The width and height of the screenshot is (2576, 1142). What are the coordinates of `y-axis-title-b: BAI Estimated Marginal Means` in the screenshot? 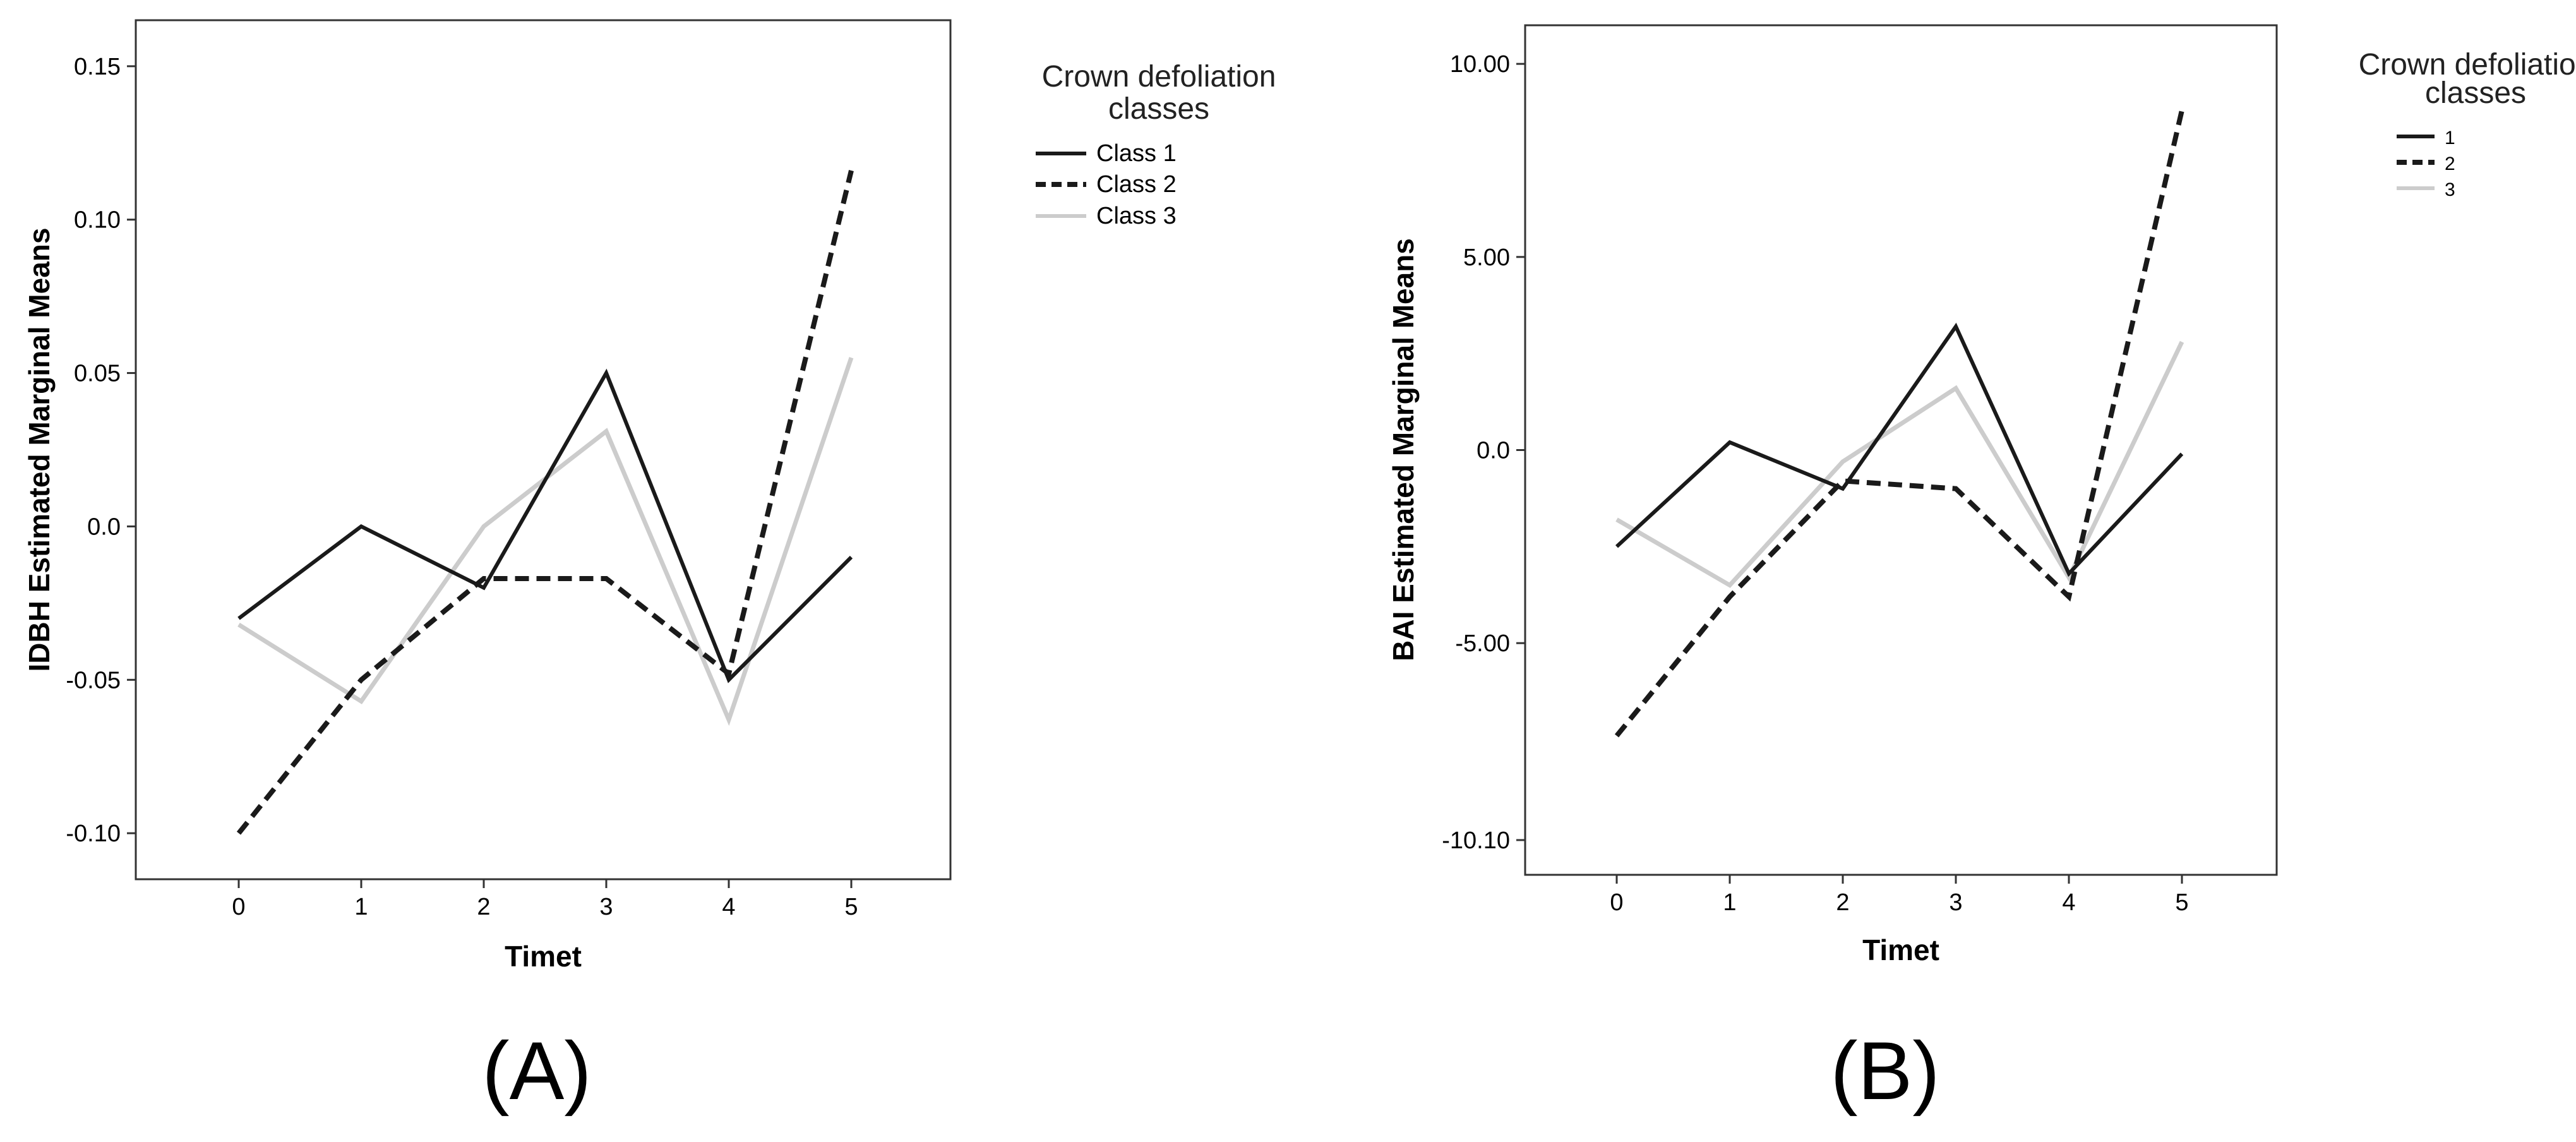 It's located at (1403, 449).